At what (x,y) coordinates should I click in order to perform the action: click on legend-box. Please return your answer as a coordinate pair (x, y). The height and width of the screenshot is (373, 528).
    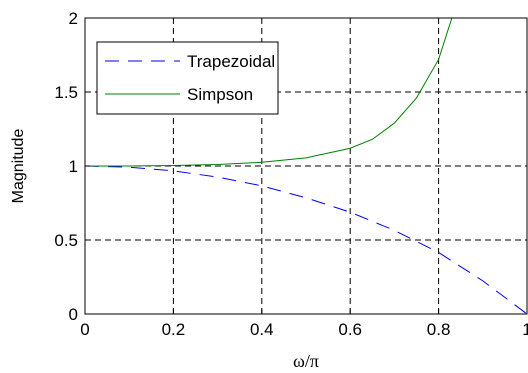
    Looking at the image, I should click on (187, 78).